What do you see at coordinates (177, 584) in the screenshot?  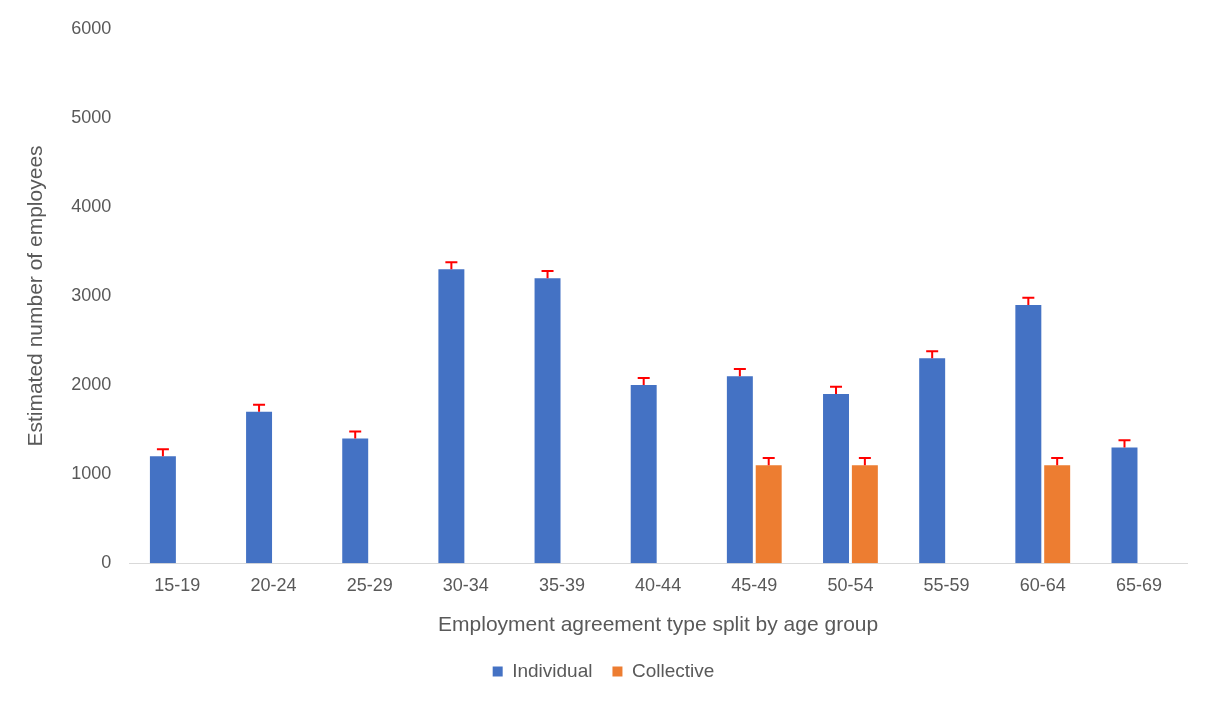 I see `x-tick-label: 15-19` at bounding box center [177, 584].